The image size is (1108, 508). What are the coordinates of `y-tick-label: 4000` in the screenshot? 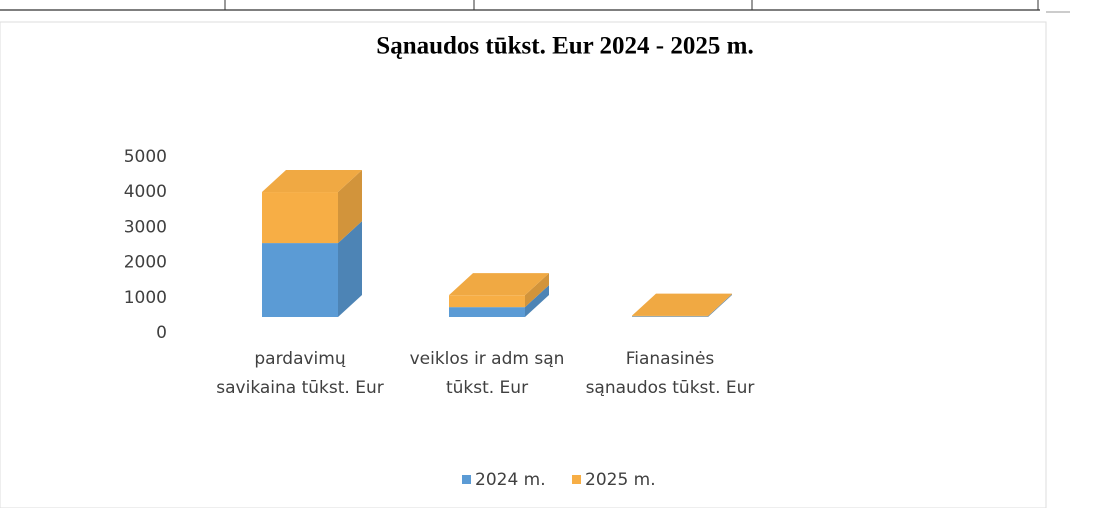 It's located at (145, 192).